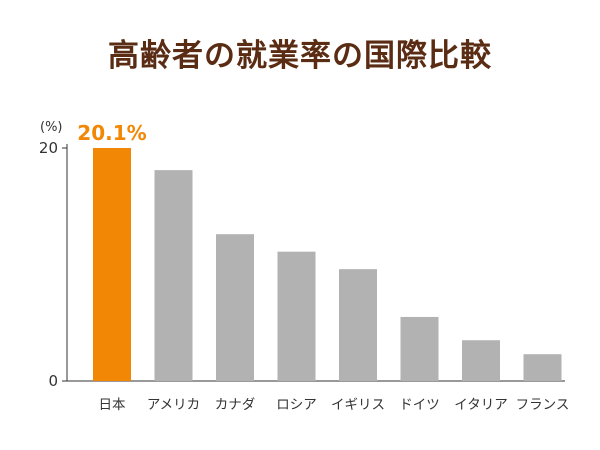 The width and height of the screenshot is (600, 450). Describe the element at coordinates (235, 405) in the screenshot. I see `category-label: カナダ` at that location.